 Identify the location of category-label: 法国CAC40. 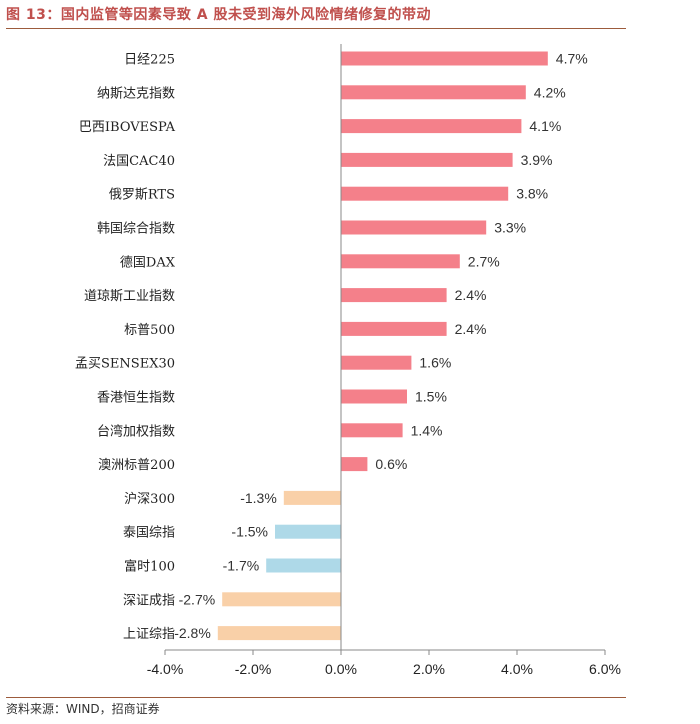
(139, 161).